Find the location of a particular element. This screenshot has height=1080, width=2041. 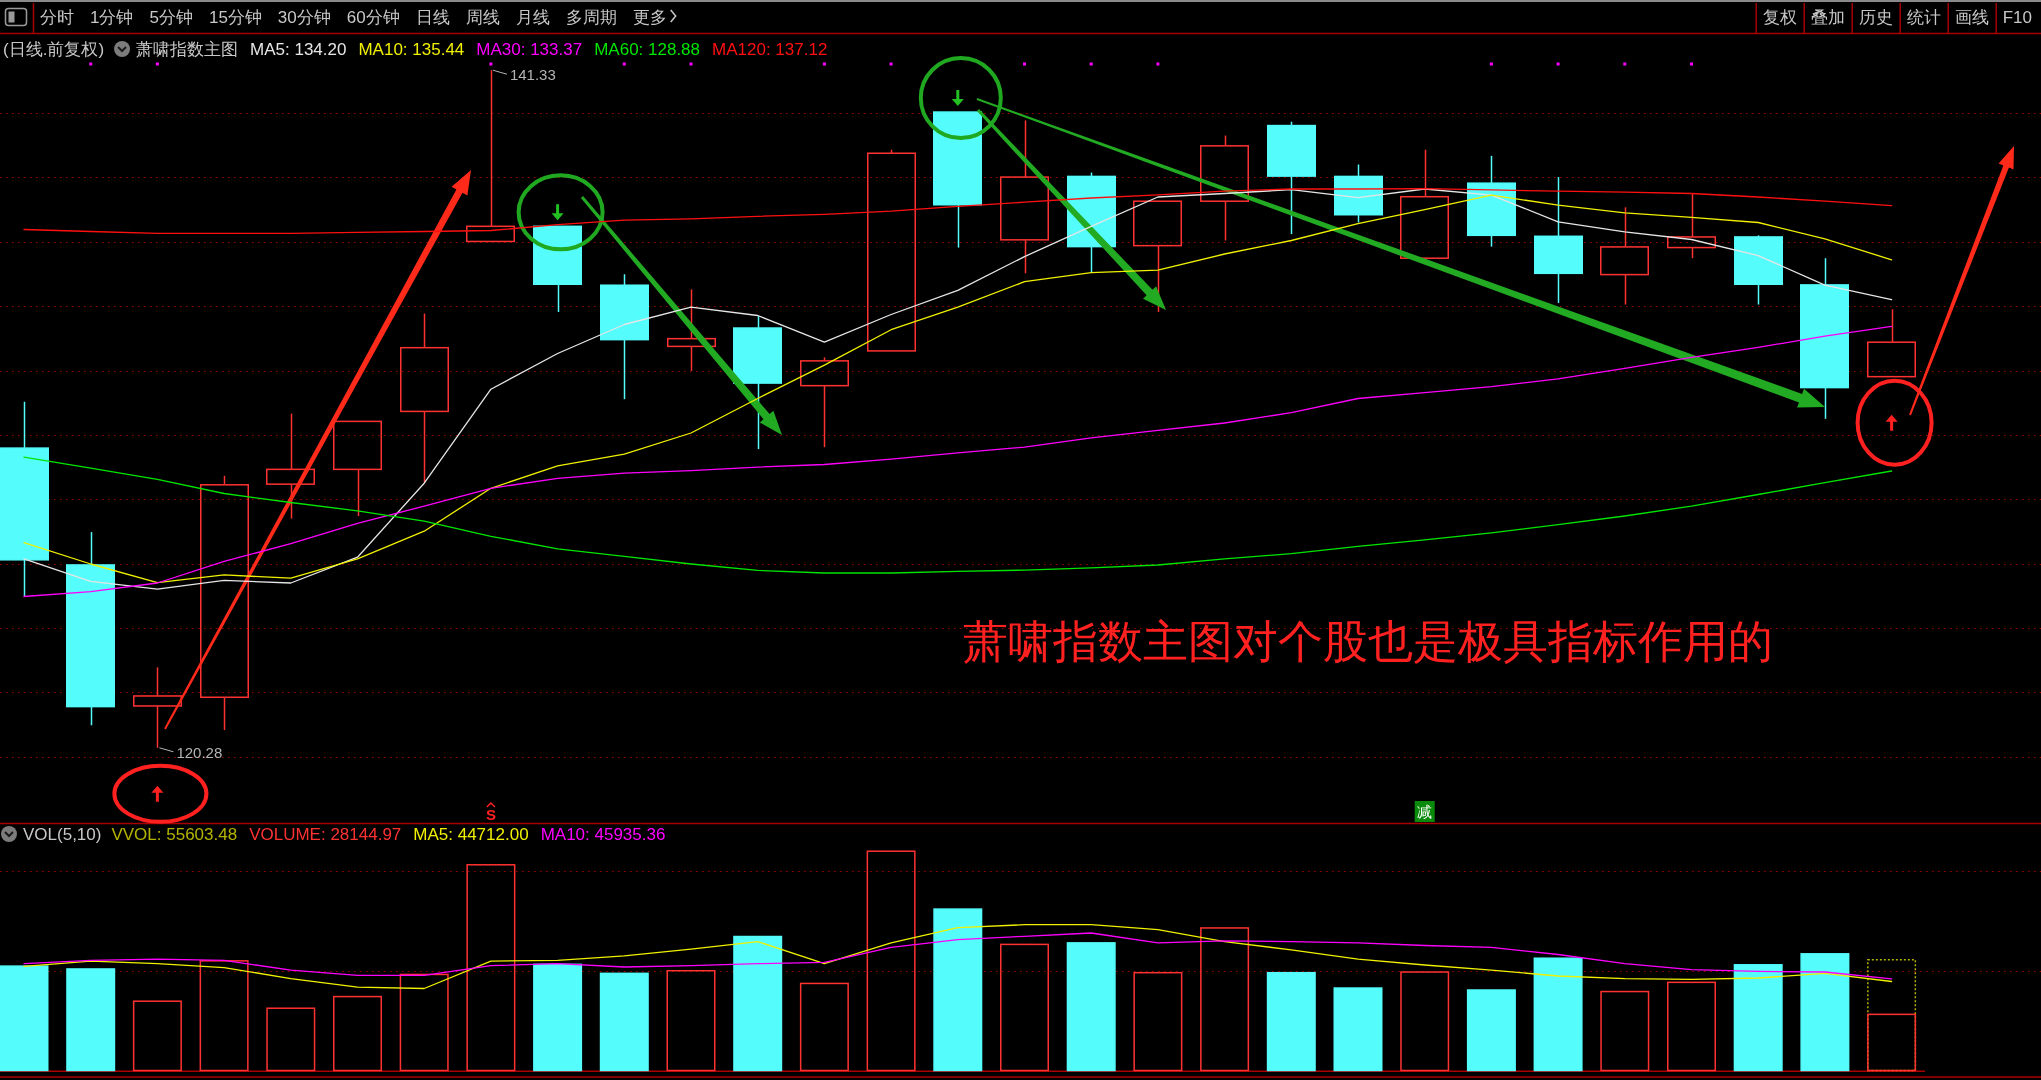

text: 分时 is located at coordinates (57, 17).